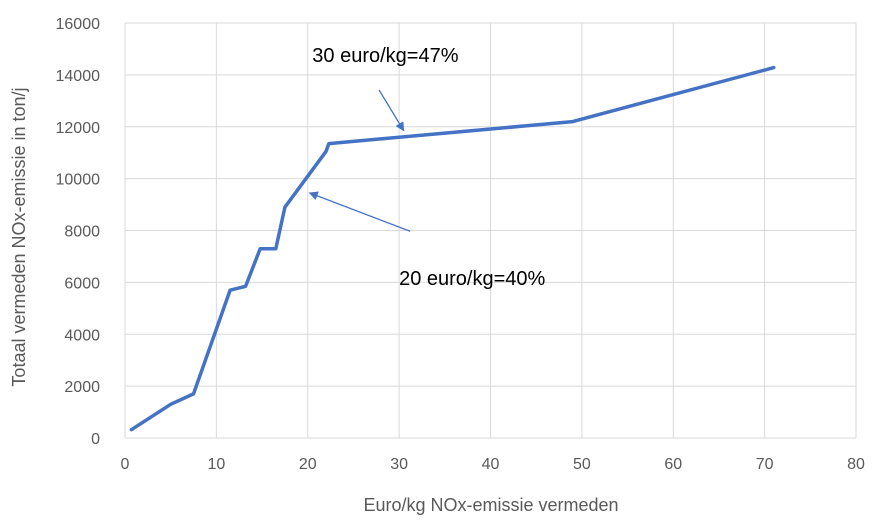 This screenshot has width=877, height=520. I want to click on annotation-label: 30 euro/kg=47%, so click(385, 56).